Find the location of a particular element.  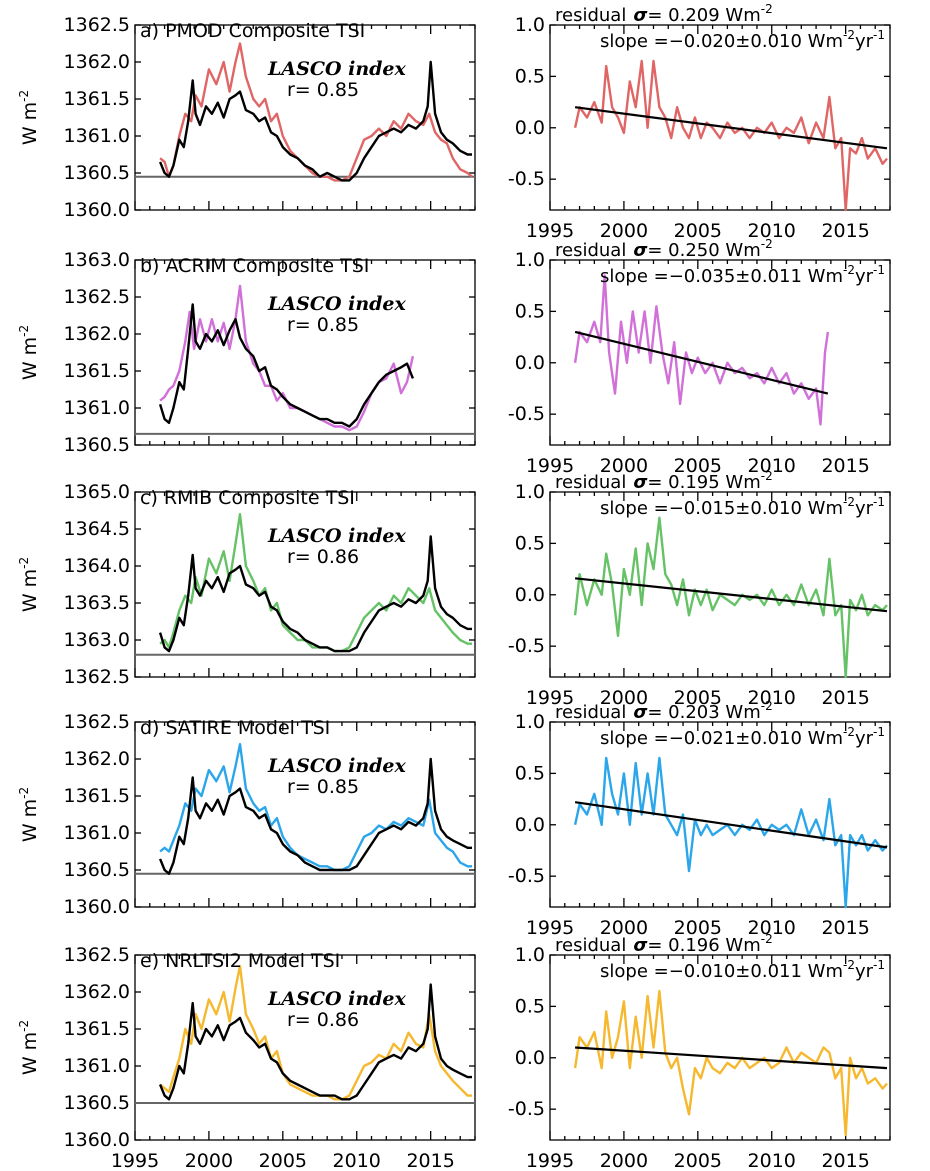

y-tick-label: 1364.0 is located at coordinates (97, 566).